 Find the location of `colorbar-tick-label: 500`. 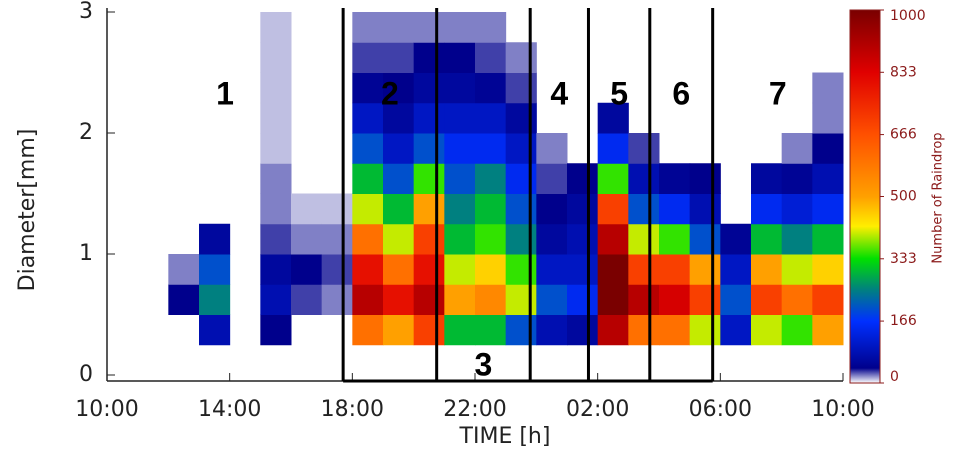

colorbar-tick-label: 500 is located at coordinates (903, 197).